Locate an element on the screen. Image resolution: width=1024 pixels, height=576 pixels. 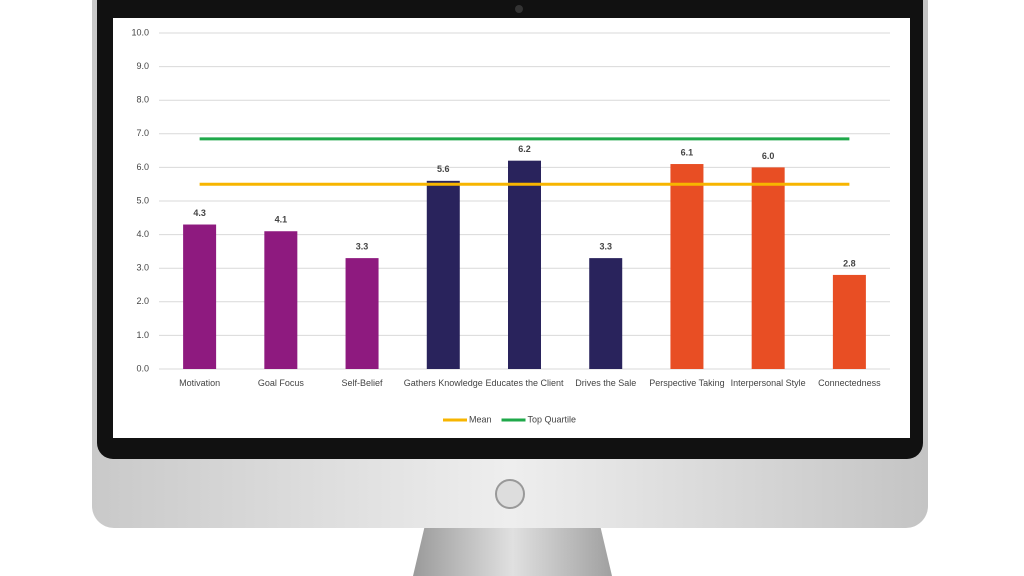
y-tick-label: 8.0 is located at coordinates (142, 100).